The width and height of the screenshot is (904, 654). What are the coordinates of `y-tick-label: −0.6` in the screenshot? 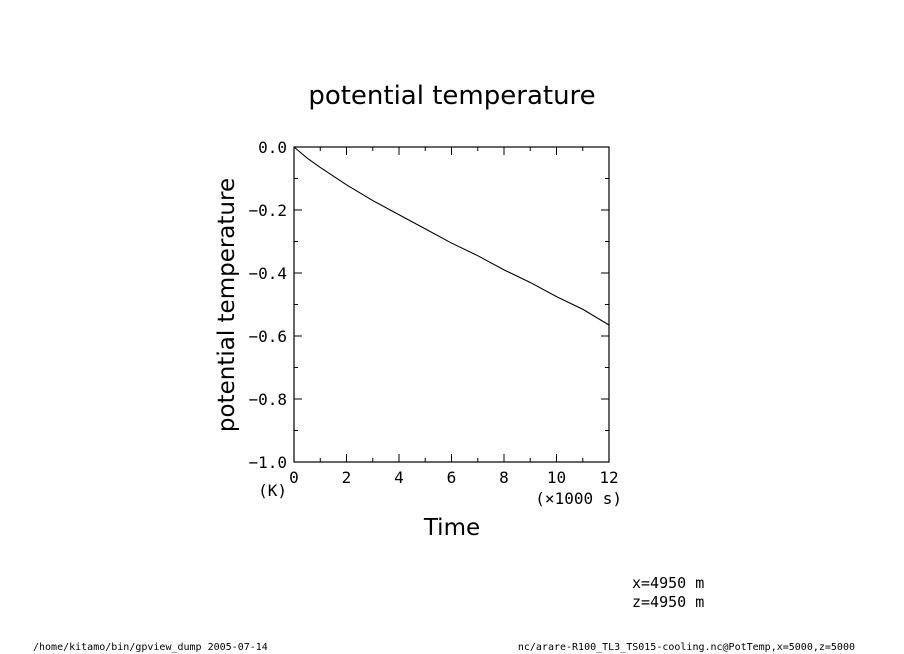 It's located at (267, 336).